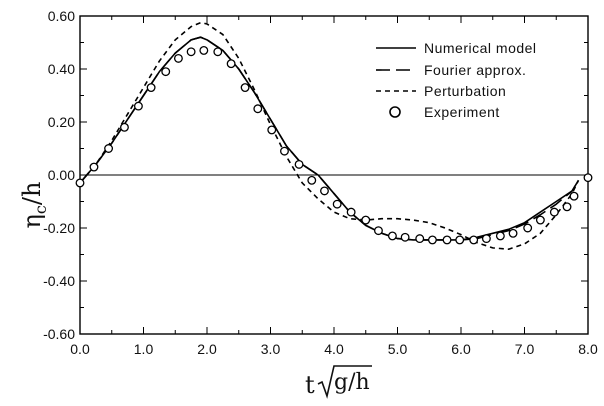 The image size is (604, 406). What do you see at coordinates (59, 228) in the screenshot?
I see `y-tick-label: -0.20` at bounding box center [59, 228].